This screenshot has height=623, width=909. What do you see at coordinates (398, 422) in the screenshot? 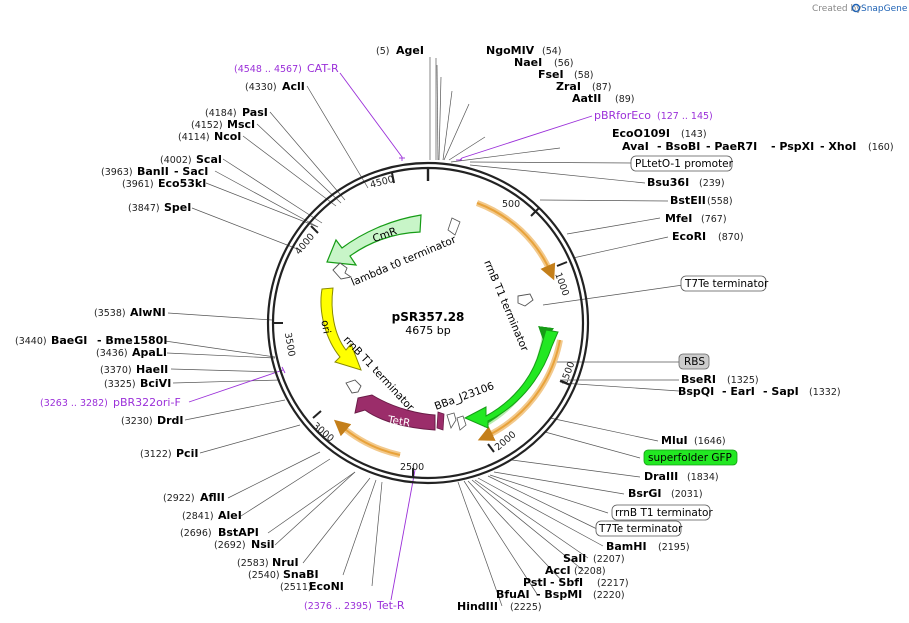
I see `tetr-label: TetR` at bounding box center [398, 422].